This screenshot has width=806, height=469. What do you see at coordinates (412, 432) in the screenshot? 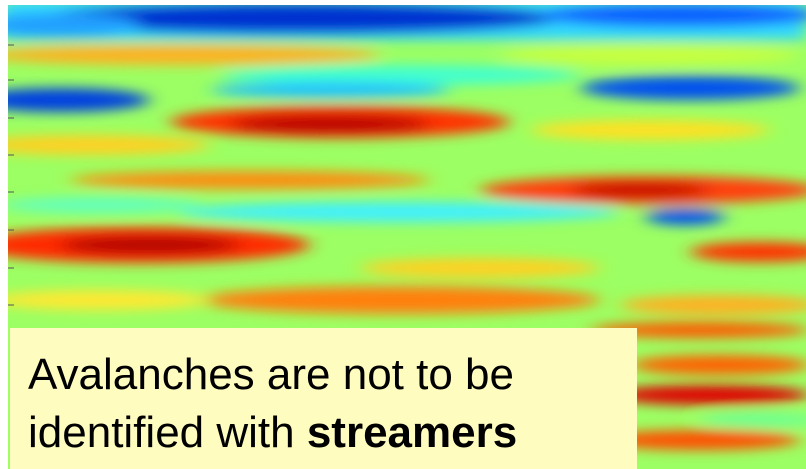
I see `caption-emphasis: streamers` at bounding box center [412, 432].